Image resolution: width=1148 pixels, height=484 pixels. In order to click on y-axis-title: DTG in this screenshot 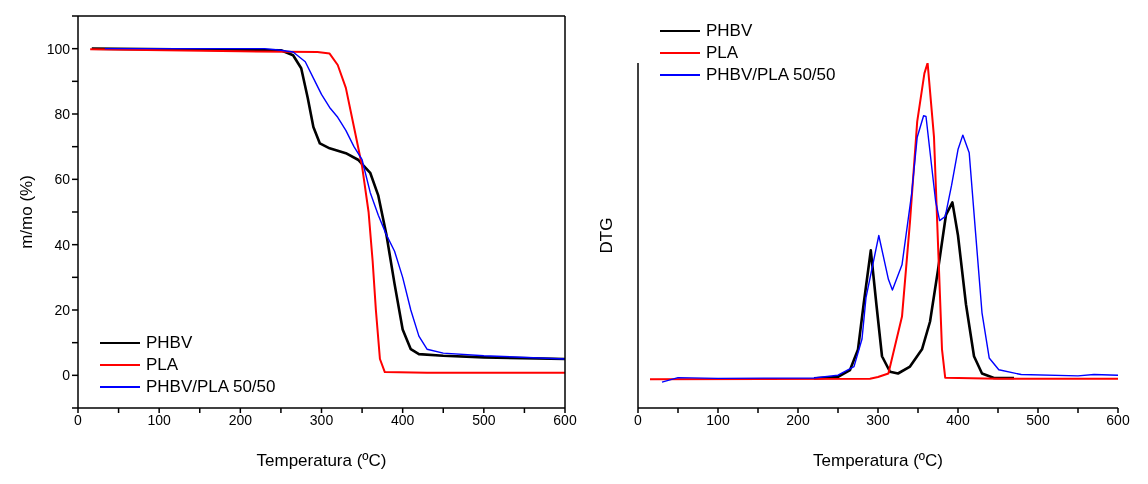, I will do `click(607, 235)`.